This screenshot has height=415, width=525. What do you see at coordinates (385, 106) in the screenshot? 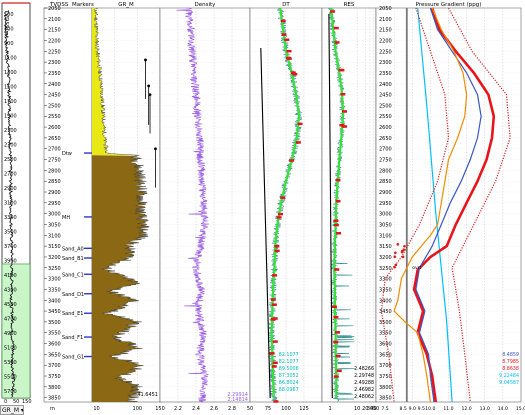
I see `pressure-depth-label: 2500` at bounding box center [385, 106].